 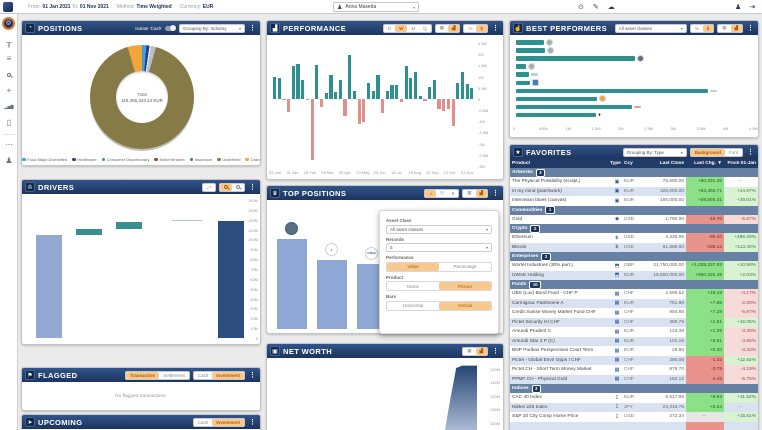 I want to click on history-view-icon: ◷, so click(x=441, y=192).